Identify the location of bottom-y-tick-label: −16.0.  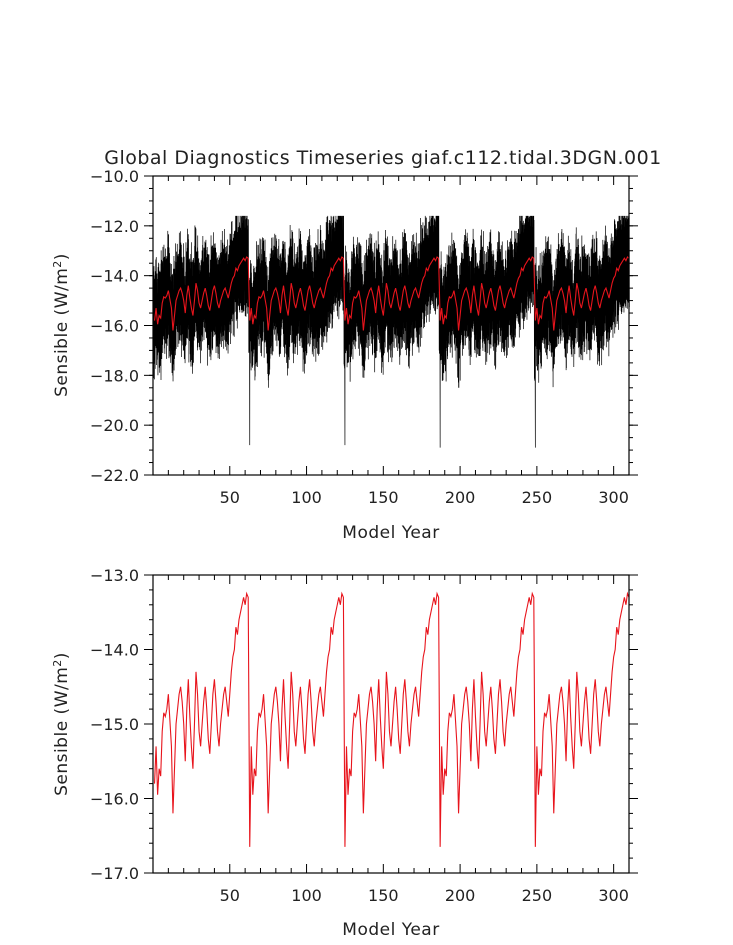
(114, 799).